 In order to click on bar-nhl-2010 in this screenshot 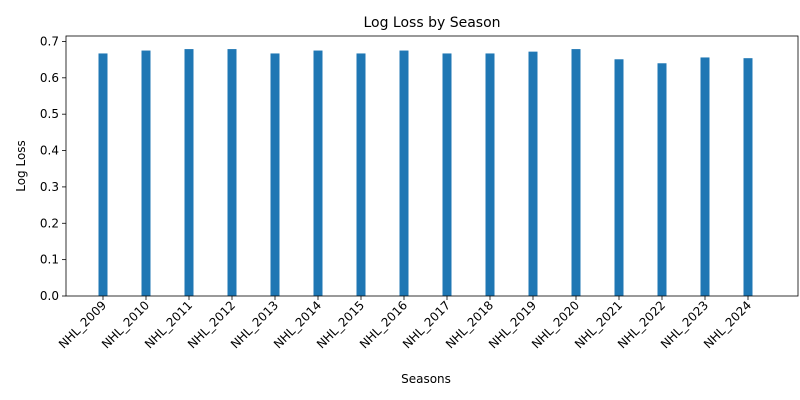, I will do `click(146, 173)`.